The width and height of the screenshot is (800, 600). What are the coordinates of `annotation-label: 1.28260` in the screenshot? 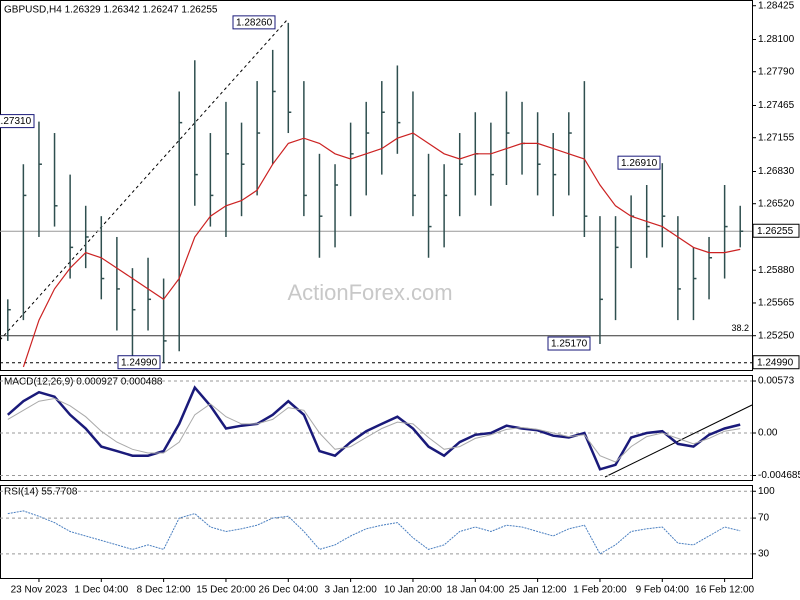 It's located at (254, 23).